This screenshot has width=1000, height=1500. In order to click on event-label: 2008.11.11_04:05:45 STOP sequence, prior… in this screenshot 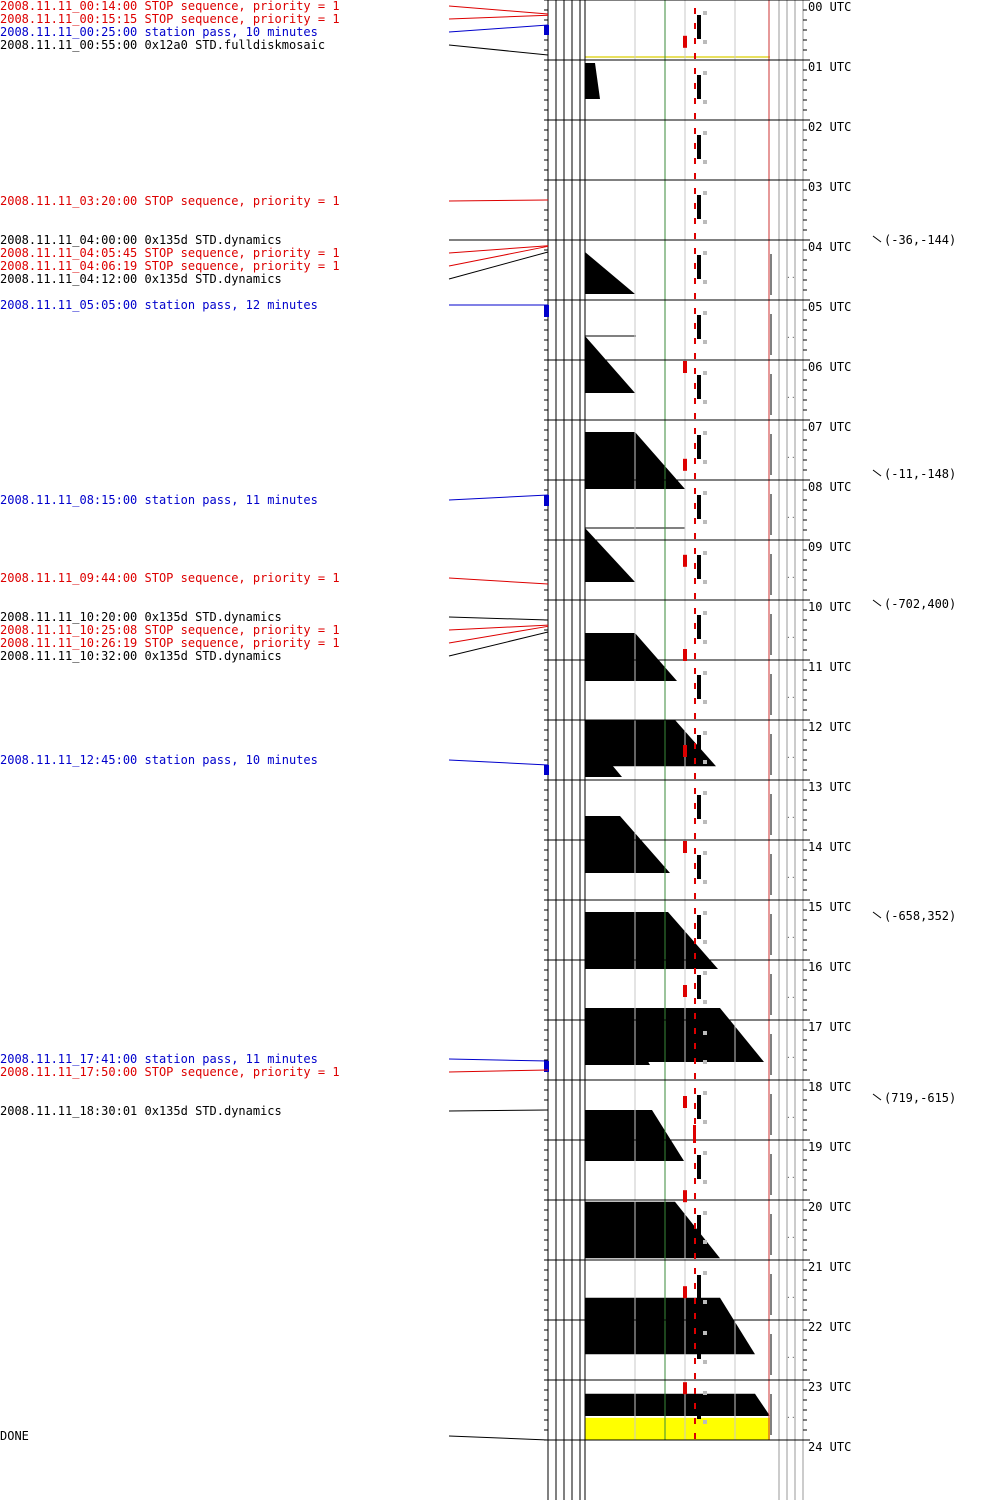, I will do `click(170, 253)`.